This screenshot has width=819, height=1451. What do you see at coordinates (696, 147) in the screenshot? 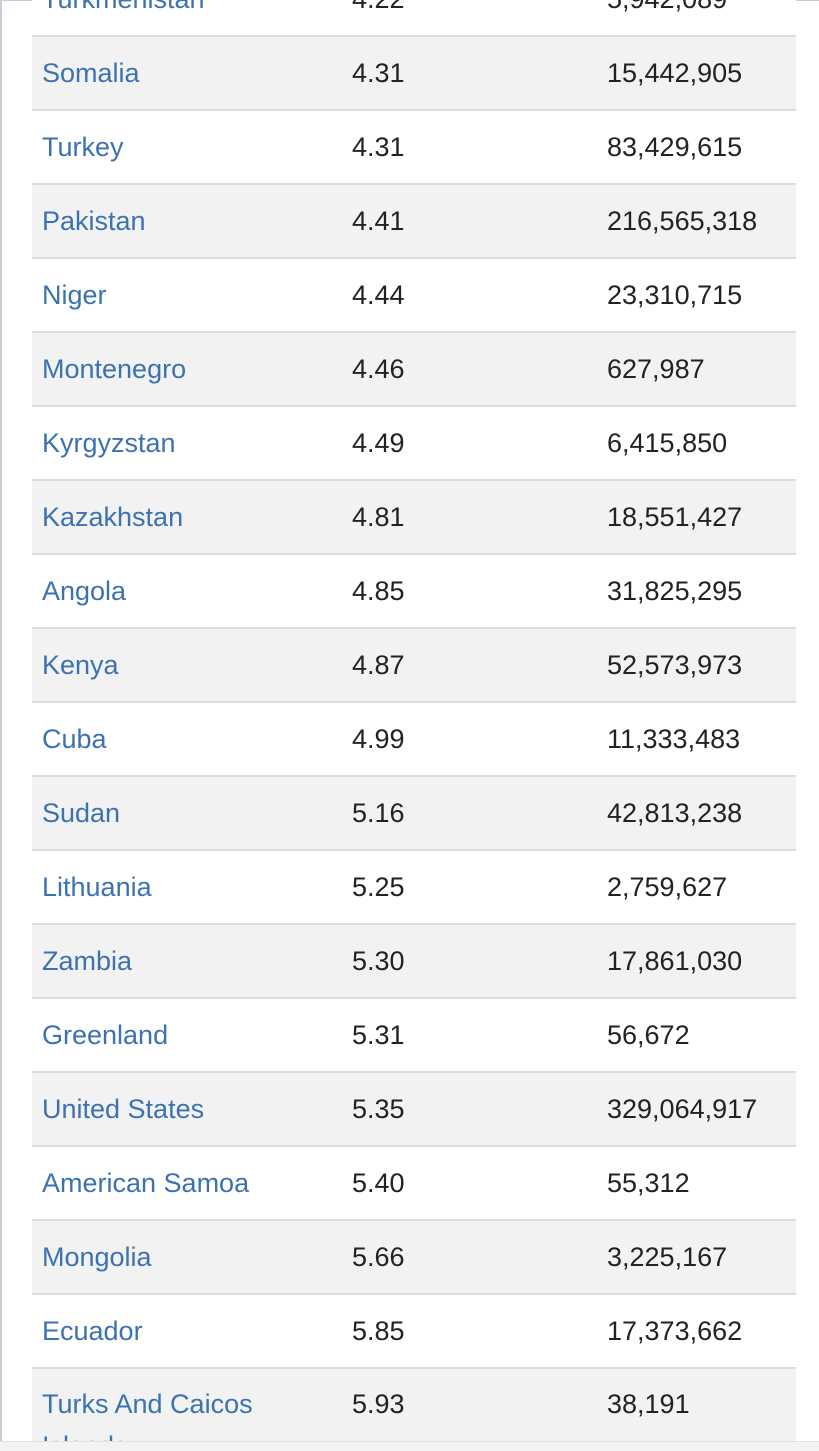
I see `population-cell: 83,429,615` at bounding box center [696, 147].